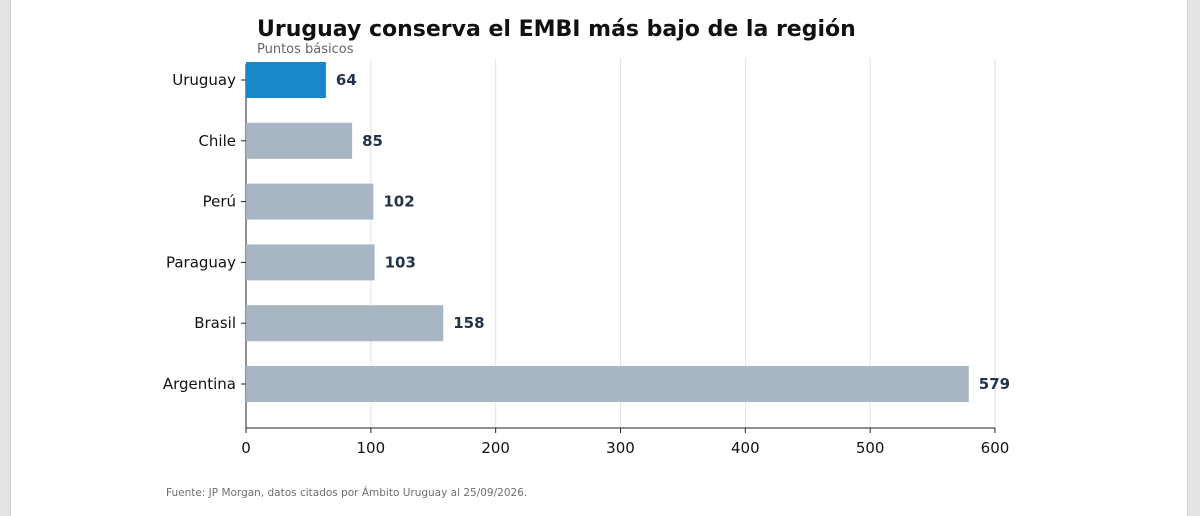  I want to click on category-label: Perú, so click(219, 202).